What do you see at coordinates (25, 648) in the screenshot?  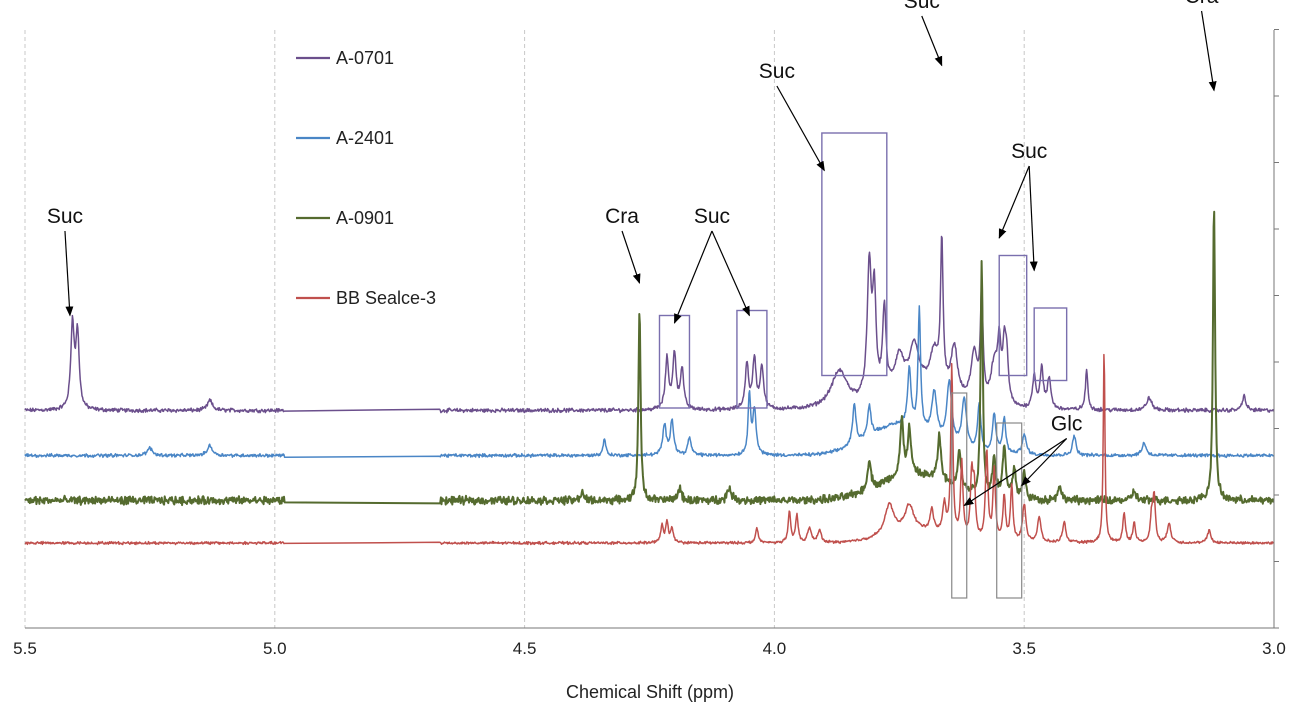 I see `x-tick-label: 5.5` at bounding box center [25, 648].